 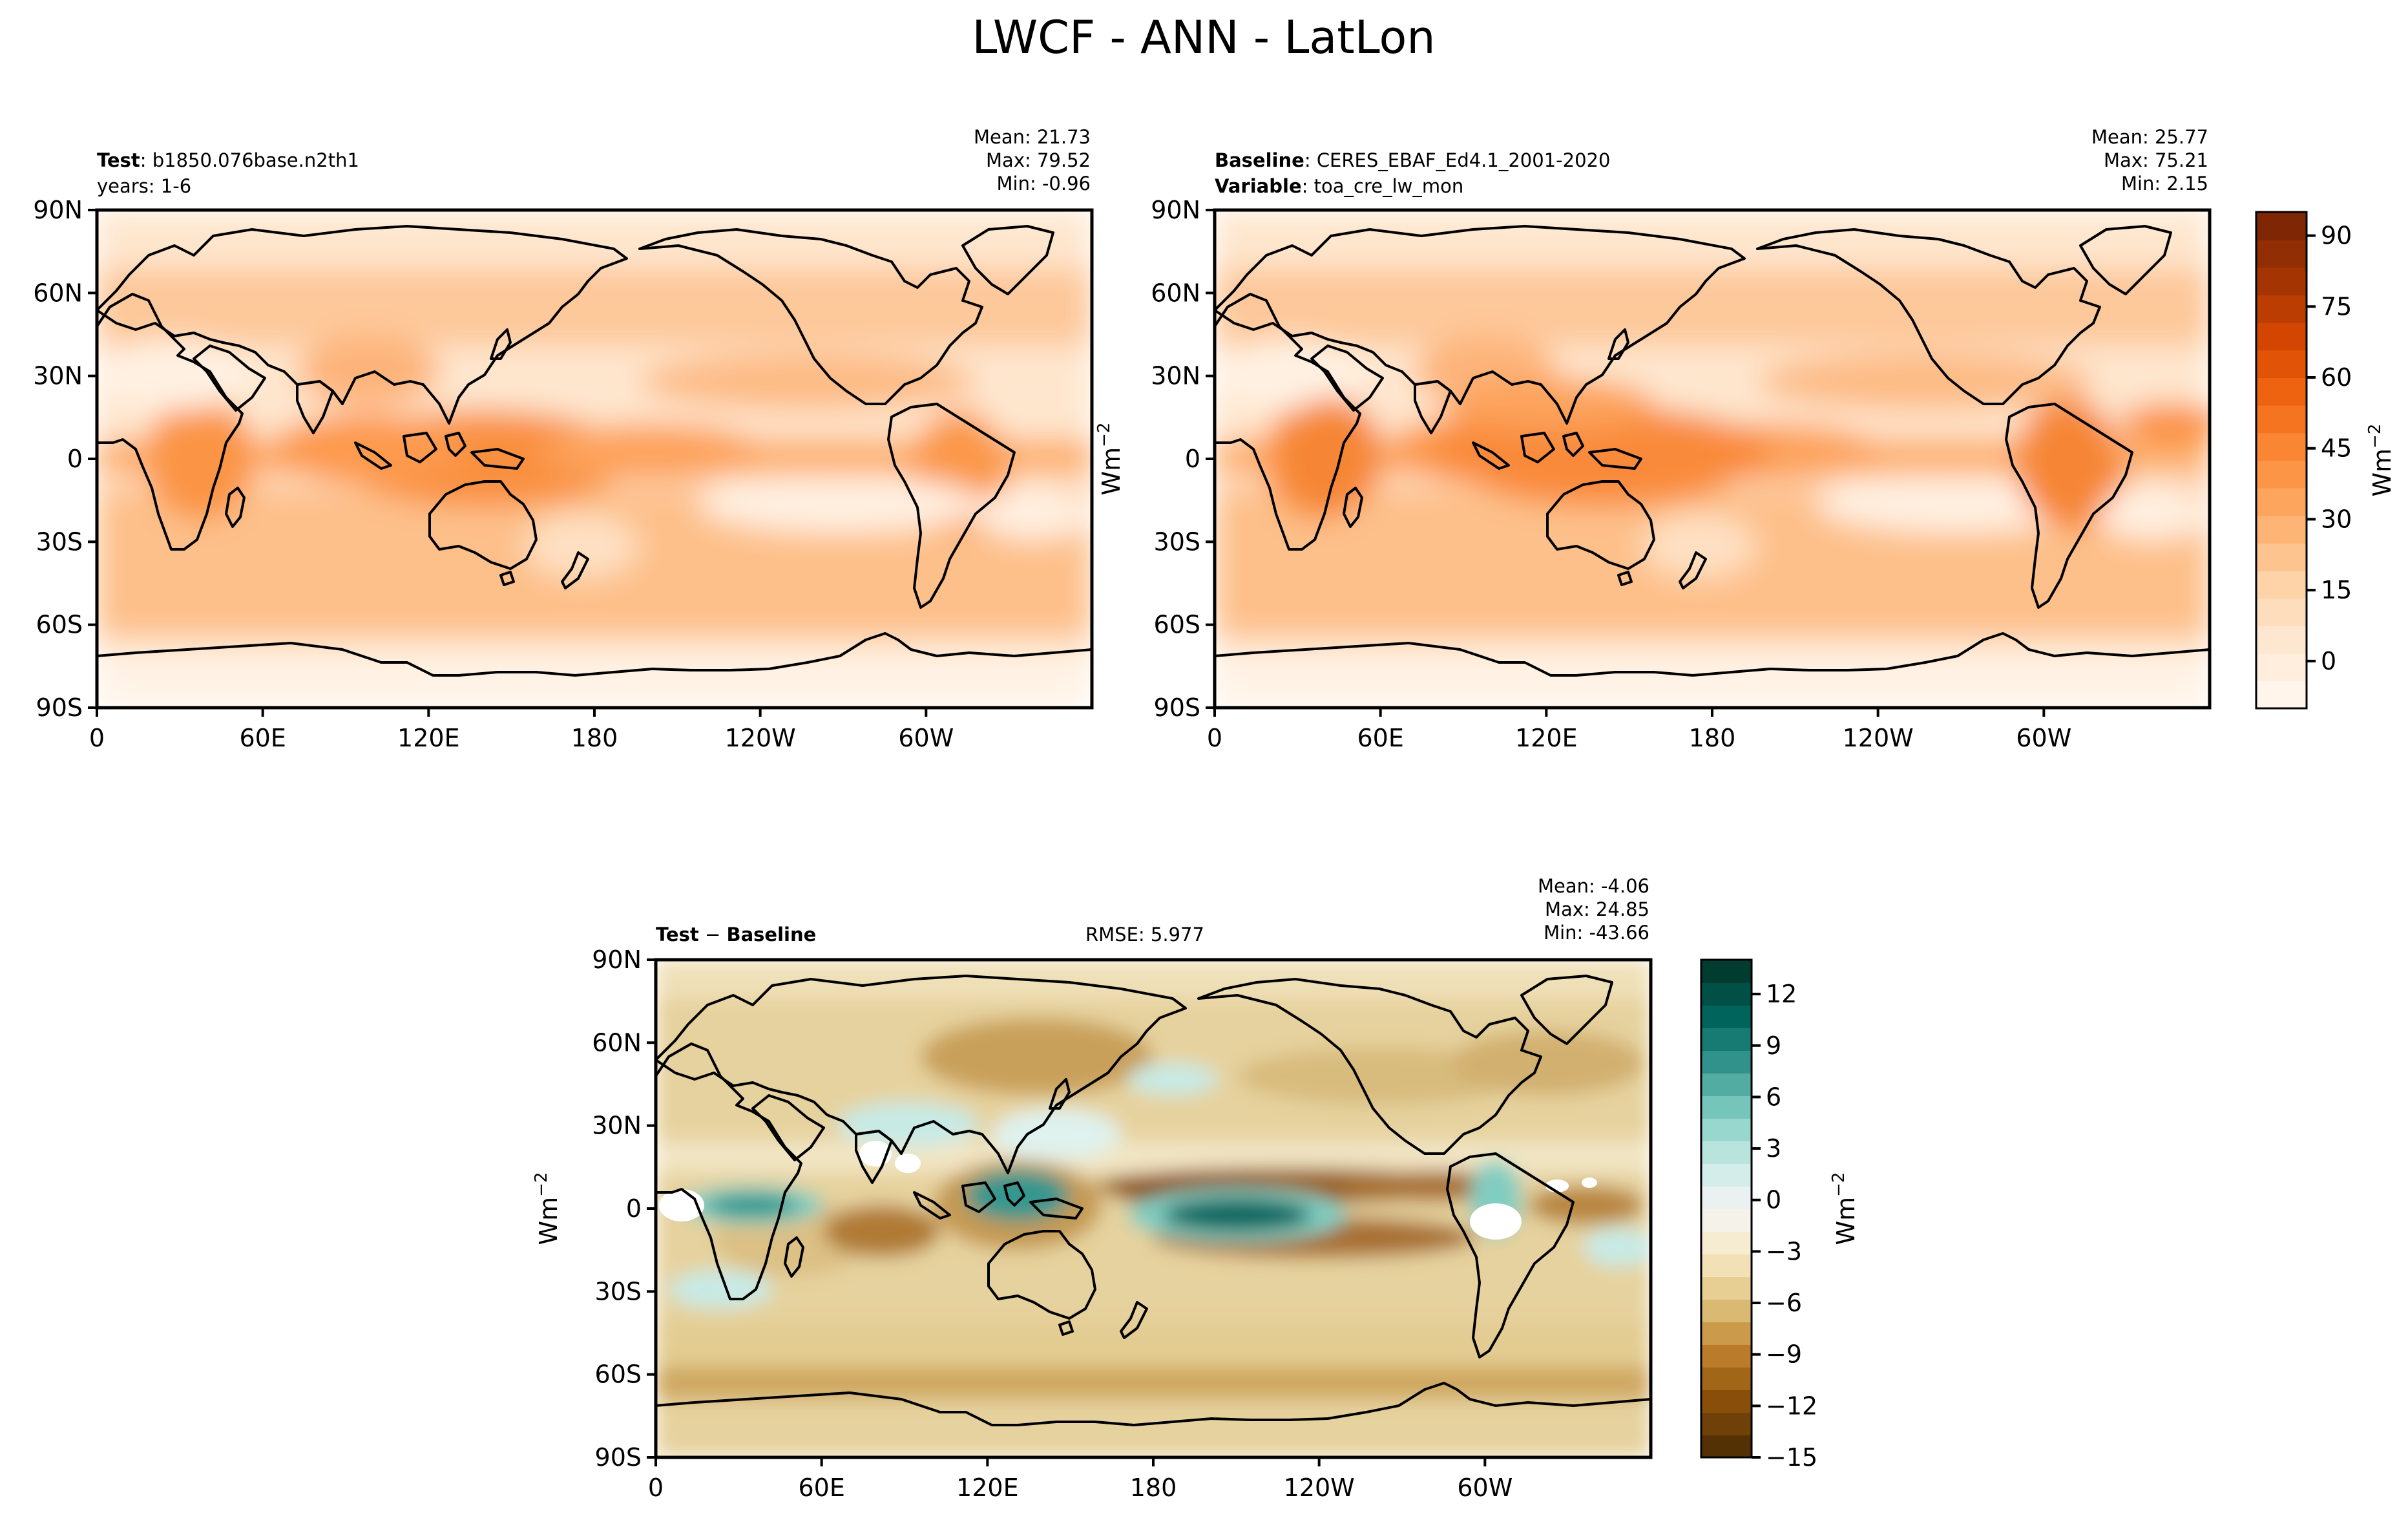 What do you see at coordinates (926, 738) in the screenshot?
I see `test-lon-tick-label: 60W` at bounding box center [926, 738].